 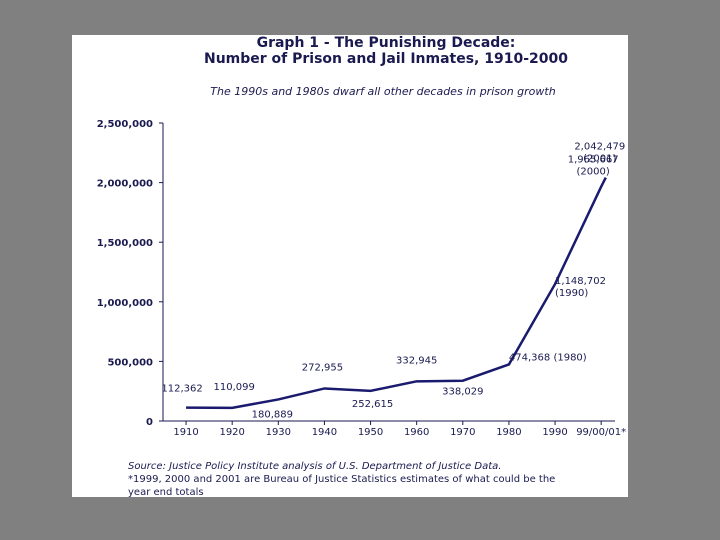 I want to click on x-tick-label: 1920, so click(x=231, y=432).